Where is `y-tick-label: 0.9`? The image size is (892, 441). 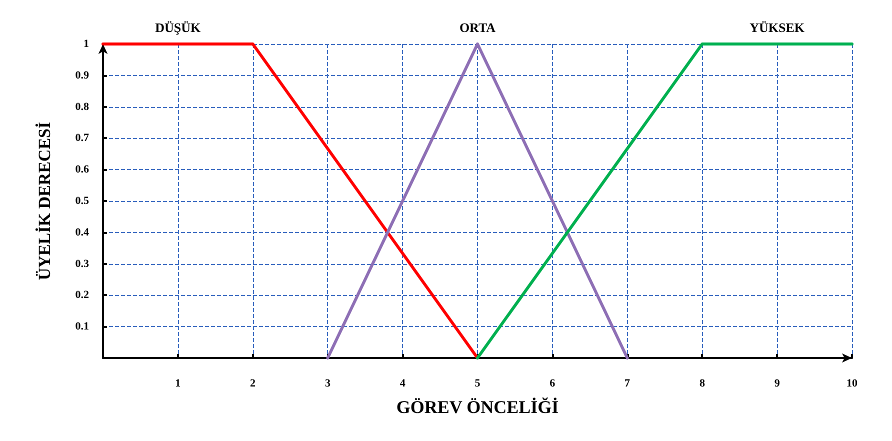
y-tick-label: 0.9 is located at coordinates (82, 75).